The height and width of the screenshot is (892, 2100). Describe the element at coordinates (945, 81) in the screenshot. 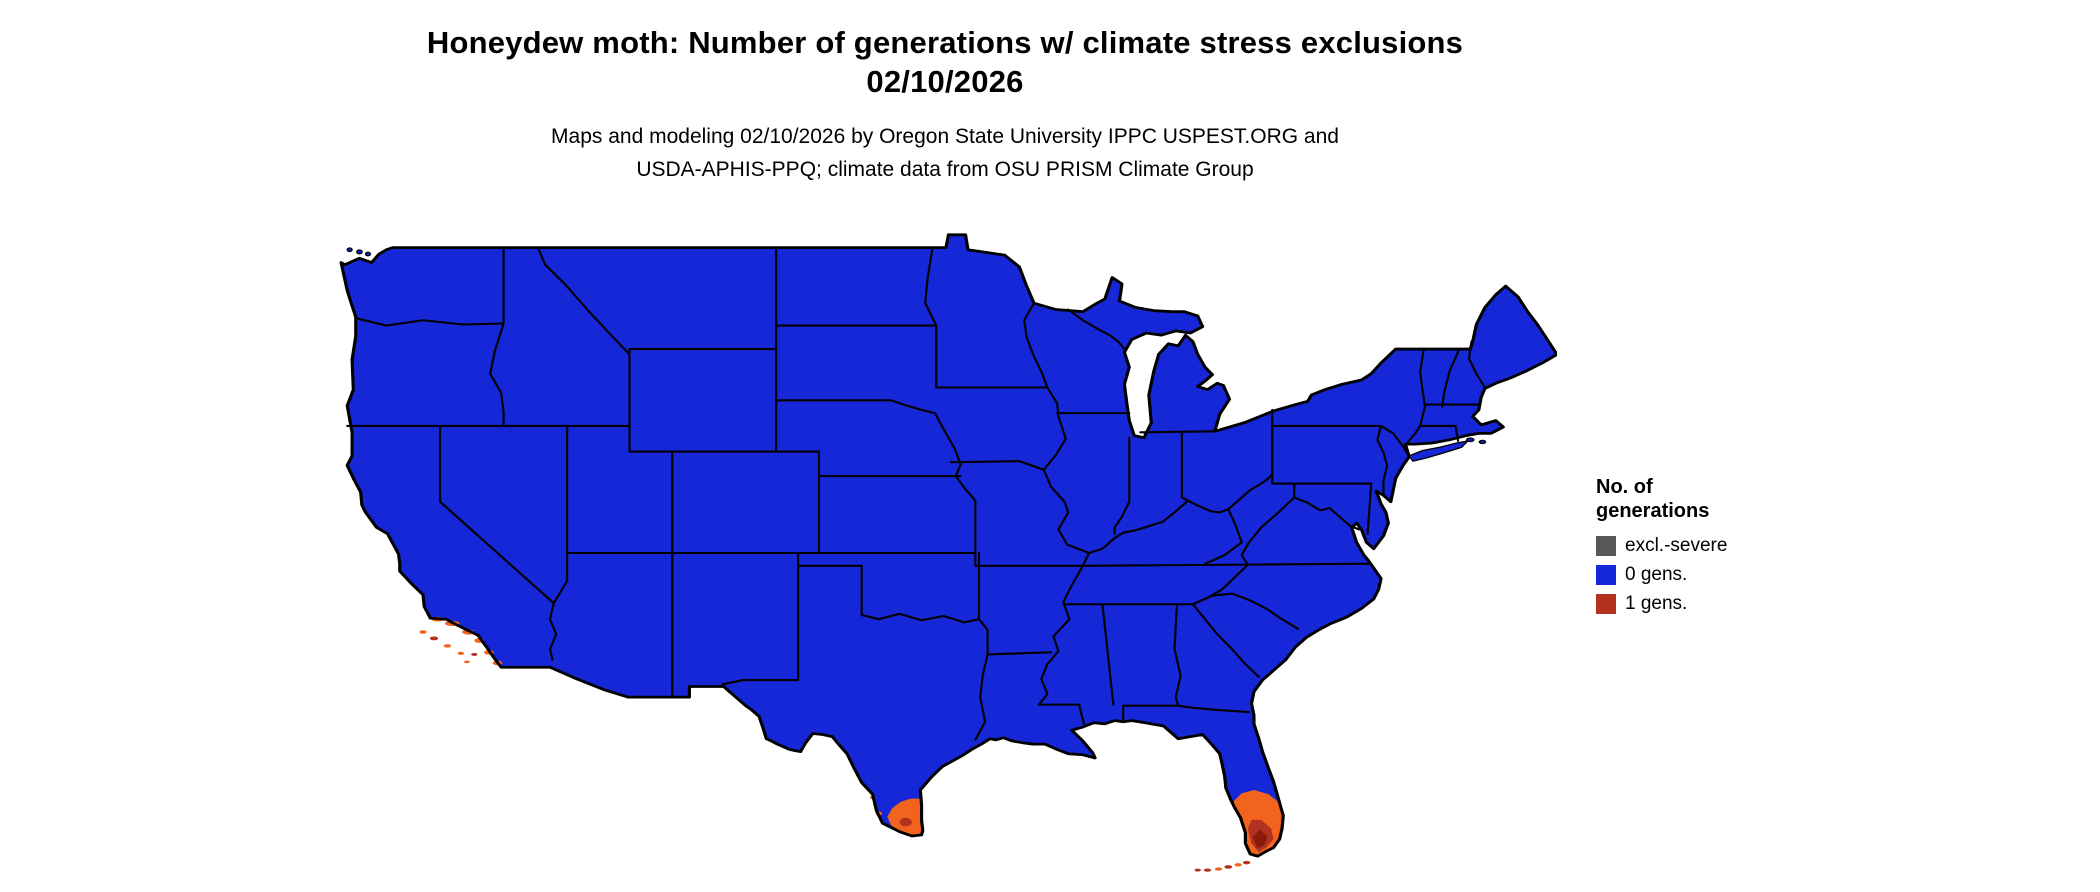

I see `map-title-line2: 02/10/2026` at that location.